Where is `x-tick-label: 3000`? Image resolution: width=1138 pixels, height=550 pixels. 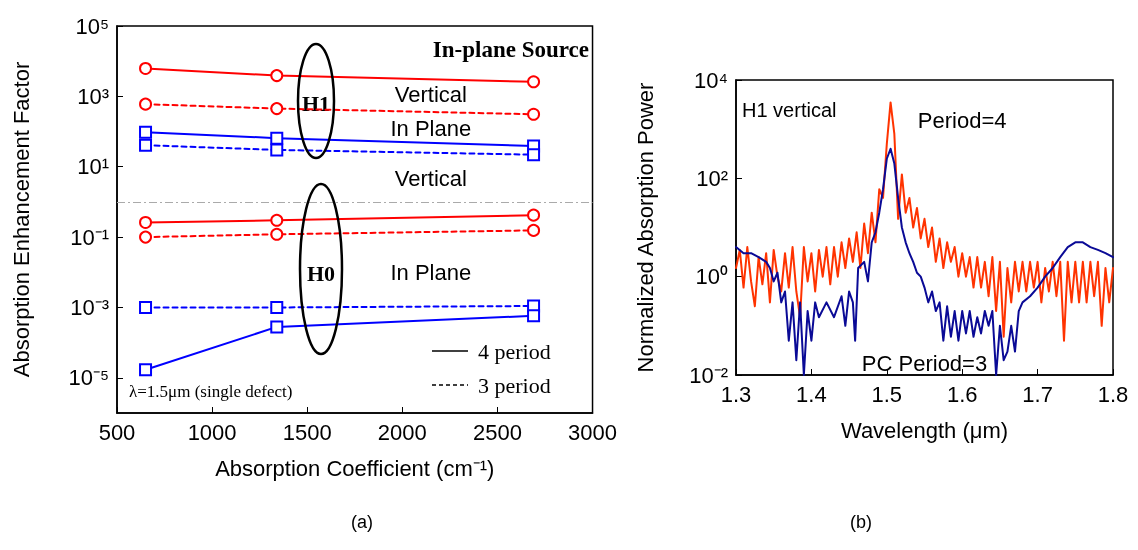 x-tick-label: 3000 is located at coordinates (593, 432).